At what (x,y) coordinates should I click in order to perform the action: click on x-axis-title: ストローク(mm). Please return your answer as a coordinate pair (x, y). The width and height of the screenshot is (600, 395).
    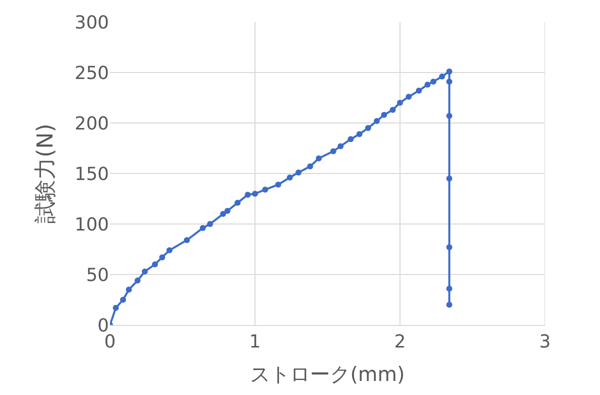
    Looking at the image, I should click on (327, 374).